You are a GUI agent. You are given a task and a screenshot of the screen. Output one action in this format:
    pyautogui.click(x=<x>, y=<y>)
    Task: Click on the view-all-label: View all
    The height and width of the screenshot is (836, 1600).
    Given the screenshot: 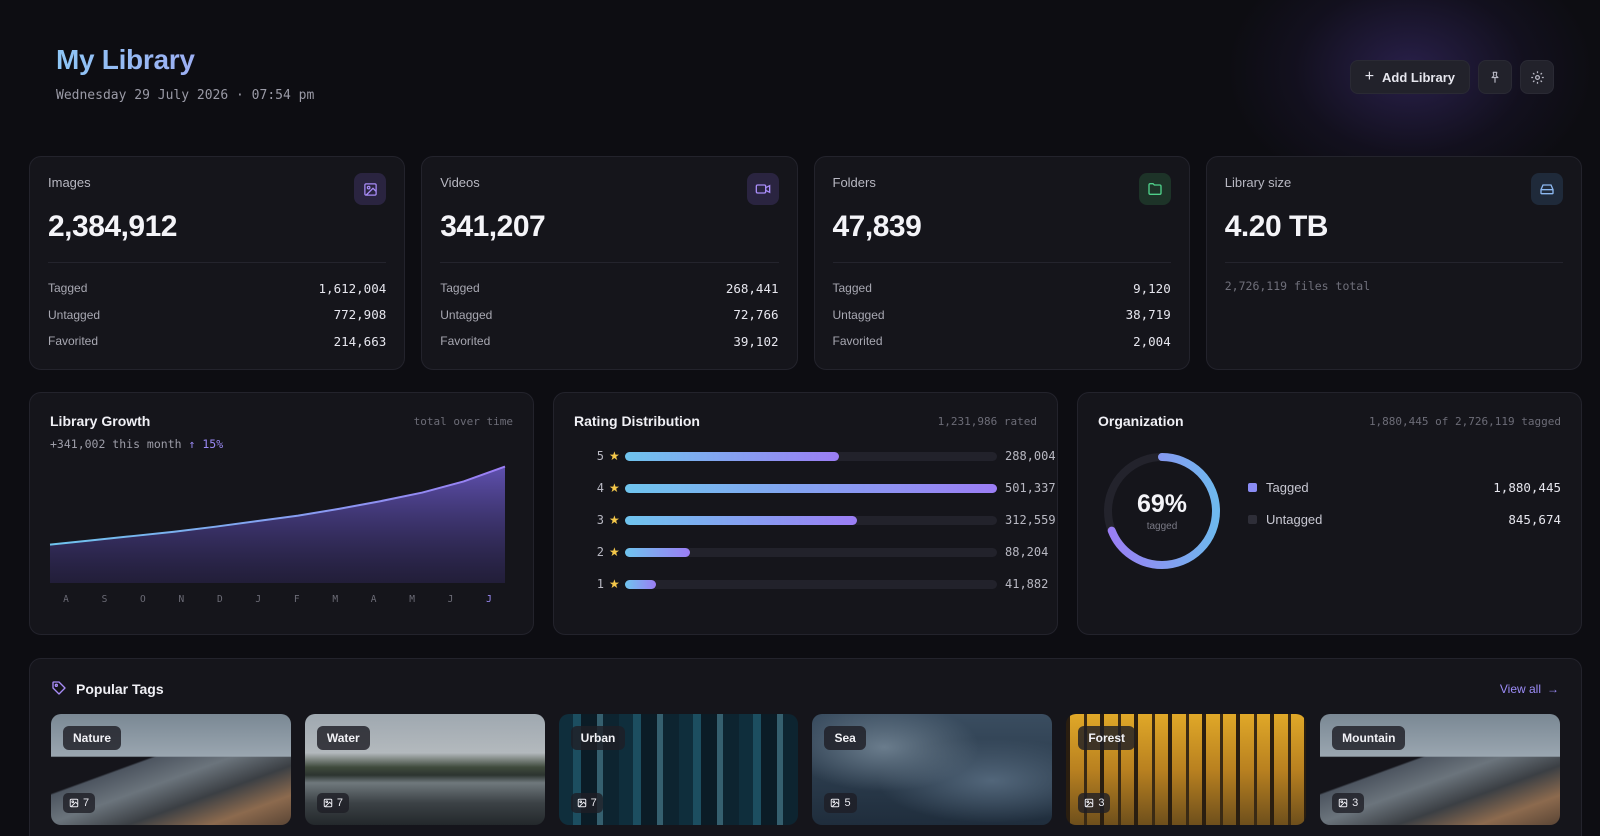 What is the action you would take?
    pyautogui.click(x=1520, y=689)
    